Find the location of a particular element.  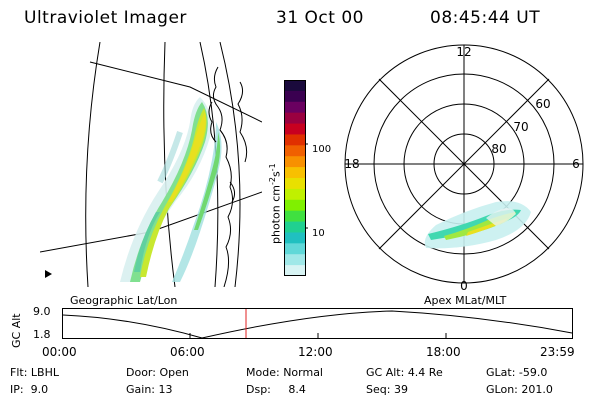

info-dsp: Dsp: 8.4 is located at coordinates (276, 389).